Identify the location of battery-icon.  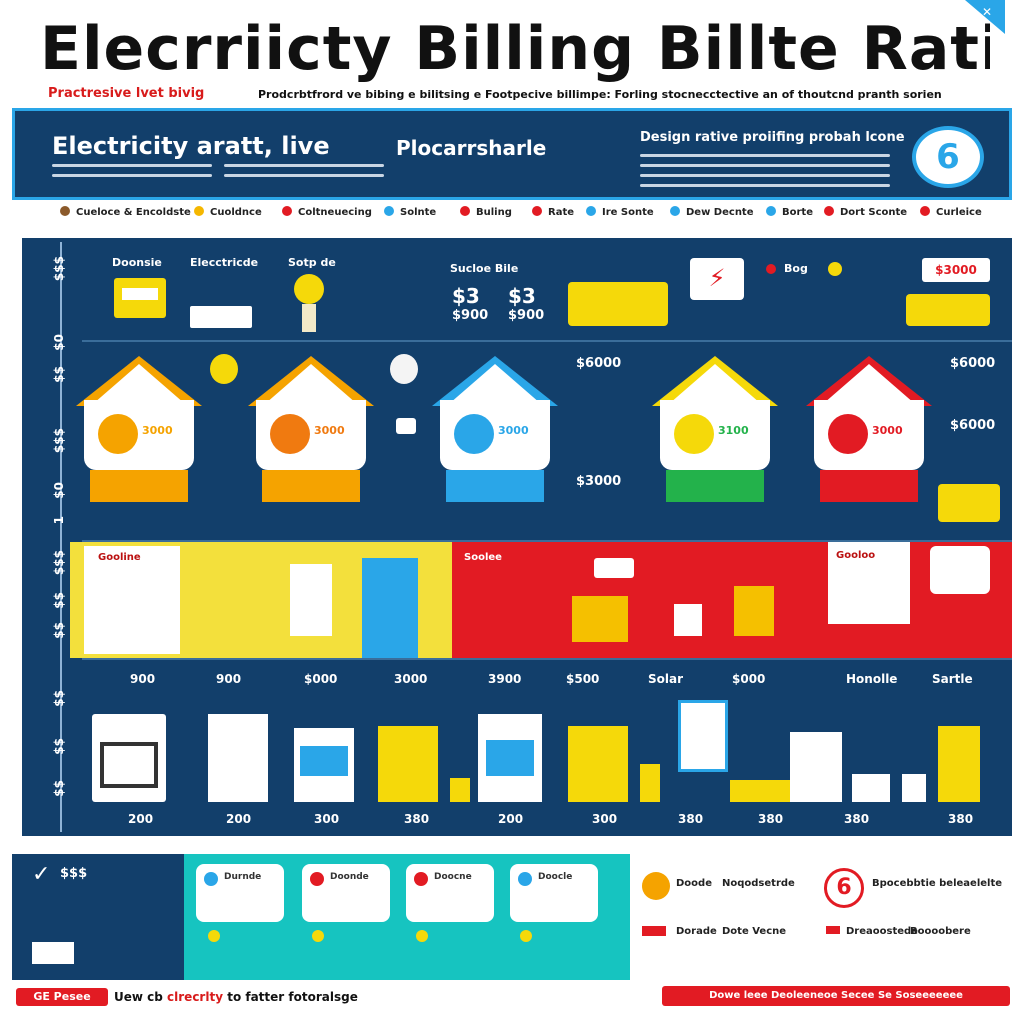
(761, 791).